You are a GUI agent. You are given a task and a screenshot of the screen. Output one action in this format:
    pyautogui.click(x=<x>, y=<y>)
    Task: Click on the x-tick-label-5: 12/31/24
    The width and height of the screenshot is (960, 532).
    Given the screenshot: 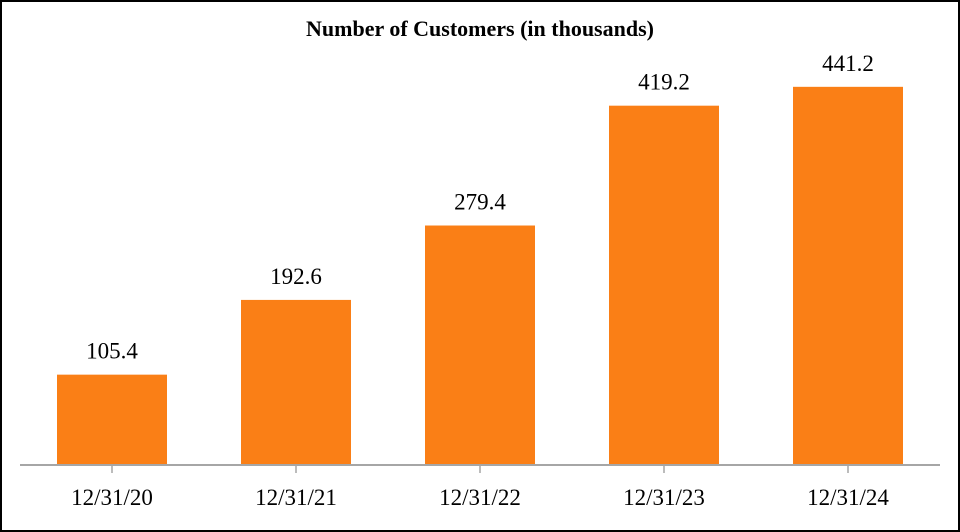 What is the action you would take?
    pyautogui.click(x=848, y=497)
    